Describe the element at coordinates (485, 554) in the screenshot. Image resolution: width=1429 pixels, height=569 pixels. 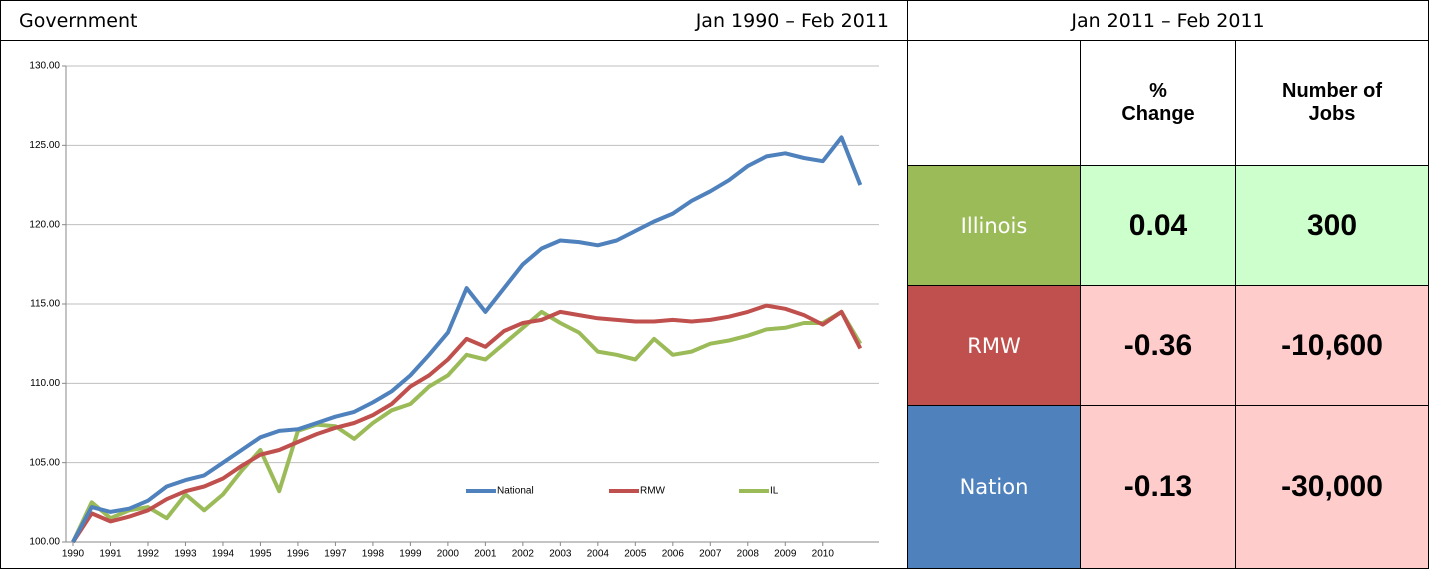
I see `x-tick-label: 2001` at that location.